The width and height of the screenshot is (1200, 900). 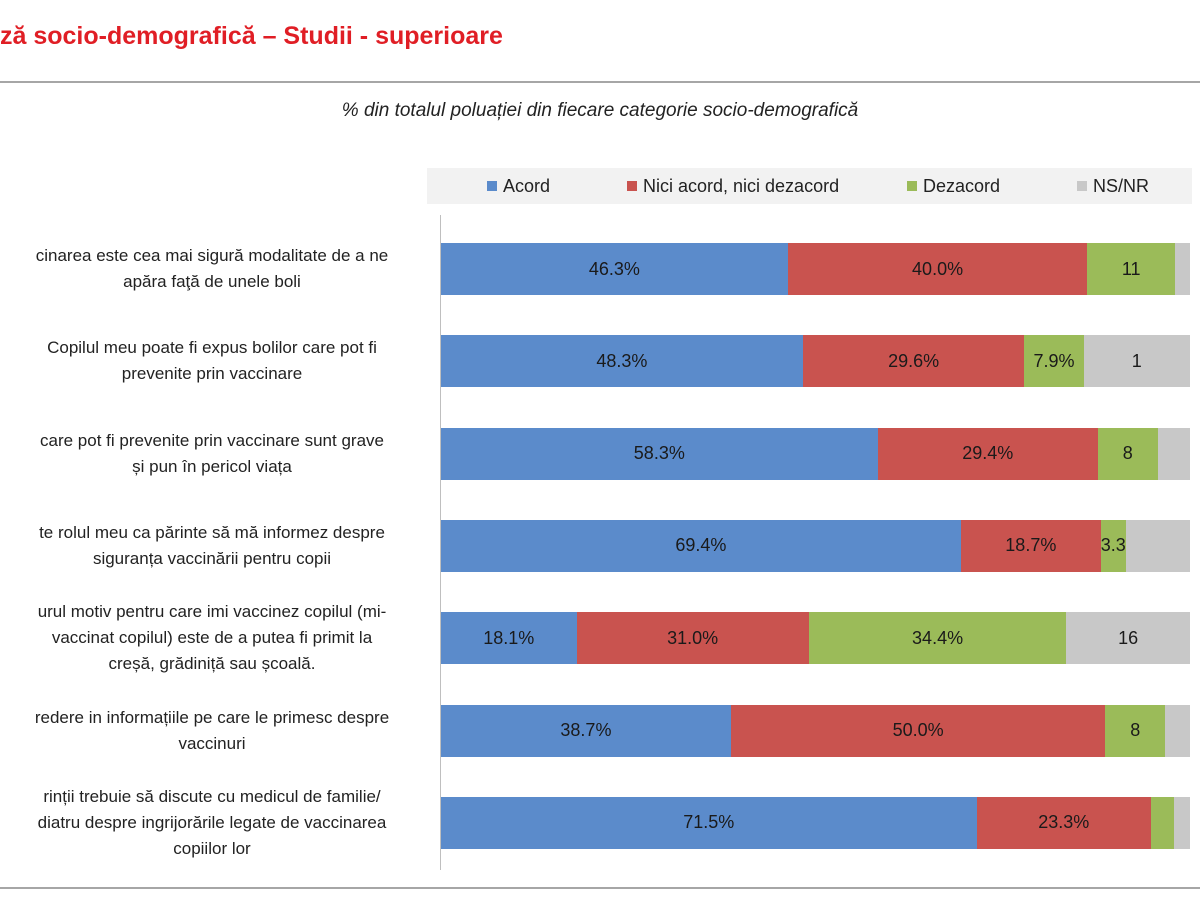 I want to click on bar-segment-nici-acord-nici-dezacord: 40.0%, so click(x=937, y=269).